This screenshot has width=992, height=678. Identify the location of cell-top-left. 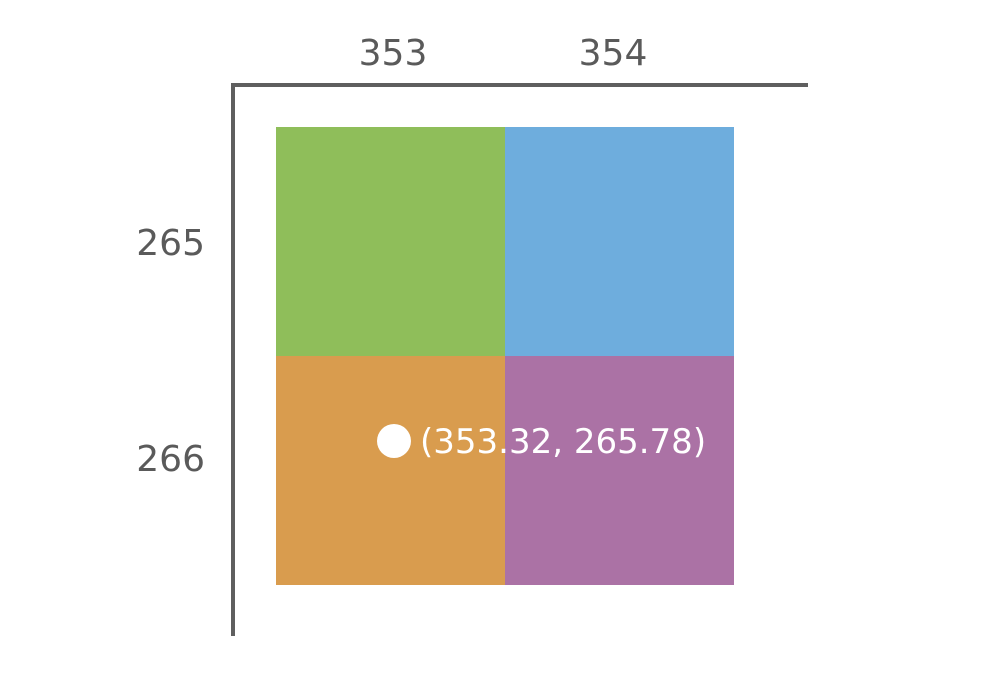
(390, 241).